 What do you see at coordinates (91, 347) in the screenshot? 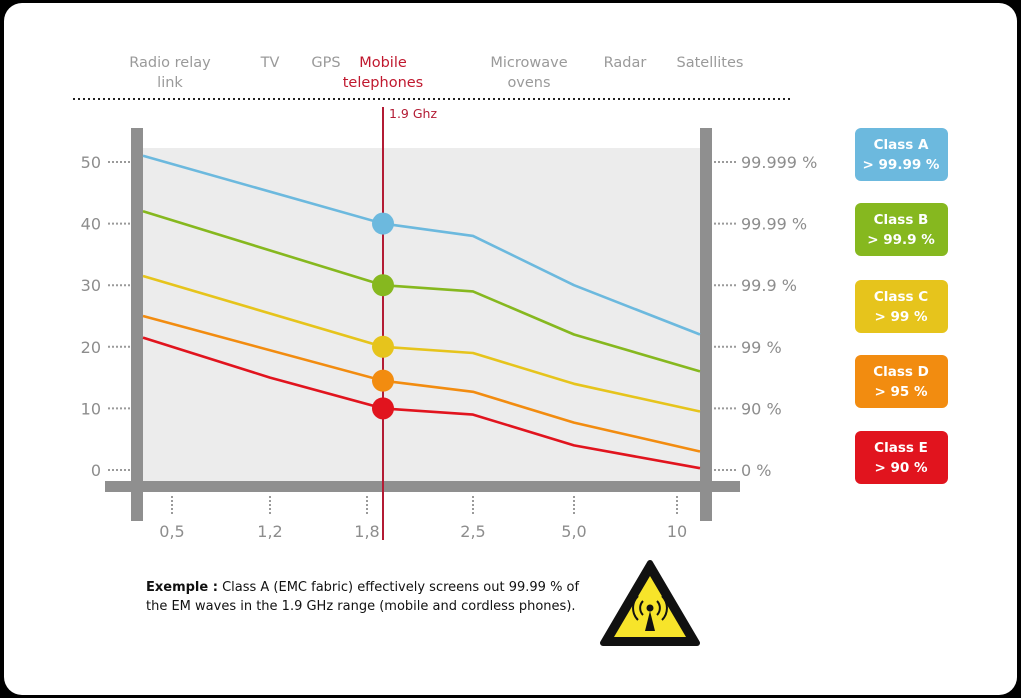
I see `y-tick-label-left: 20` at bounding box center [91, 347].